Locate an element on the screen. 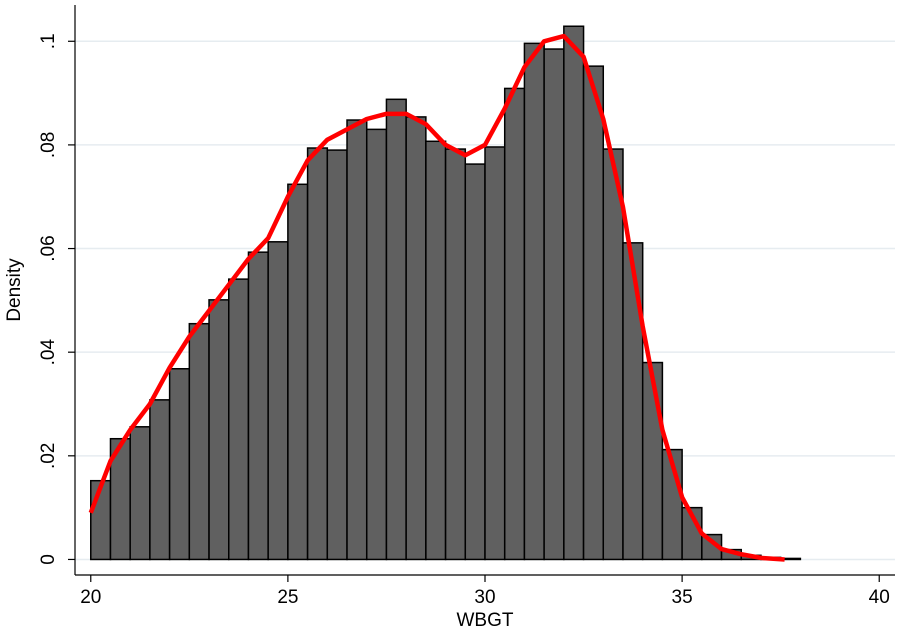 This screenshot has width=899, height=637. y-tick-label: .04 is located at coordinates (48, 352).